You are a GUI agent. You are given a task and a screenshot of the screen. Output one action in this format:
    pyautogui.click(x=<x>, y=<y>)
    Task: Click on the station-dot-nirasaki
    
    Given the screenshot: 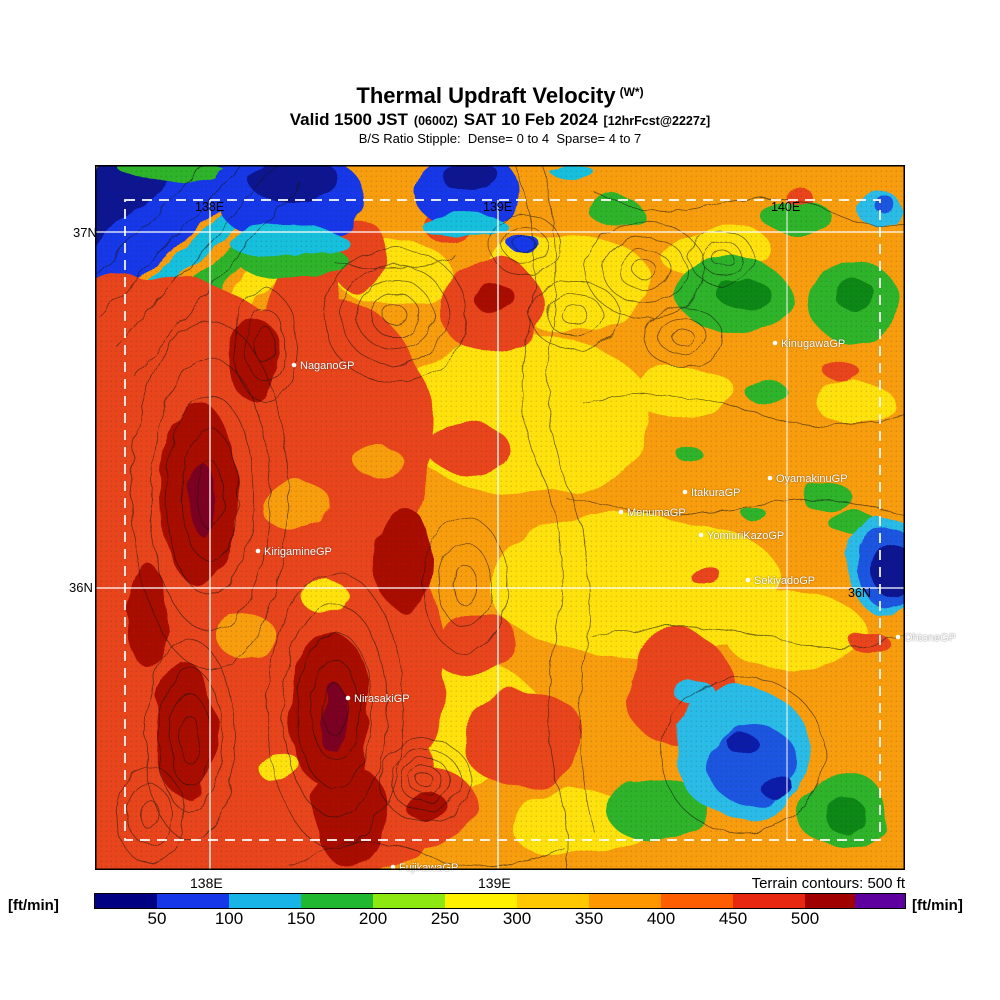 What is the action you would take?
    pyautogui.click(x=348, y=698)
    